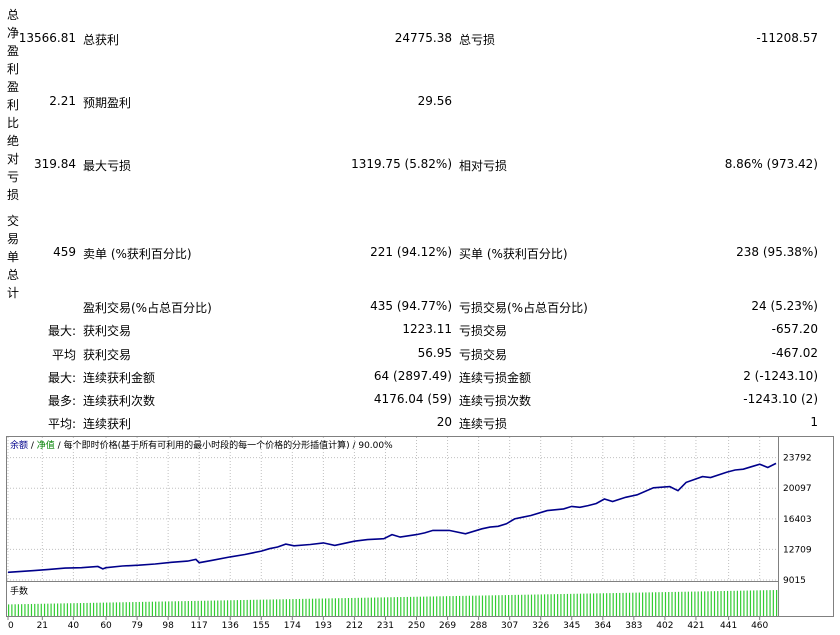  I want to click on stat-row-label: 连续获利次数, so click(119, 401).